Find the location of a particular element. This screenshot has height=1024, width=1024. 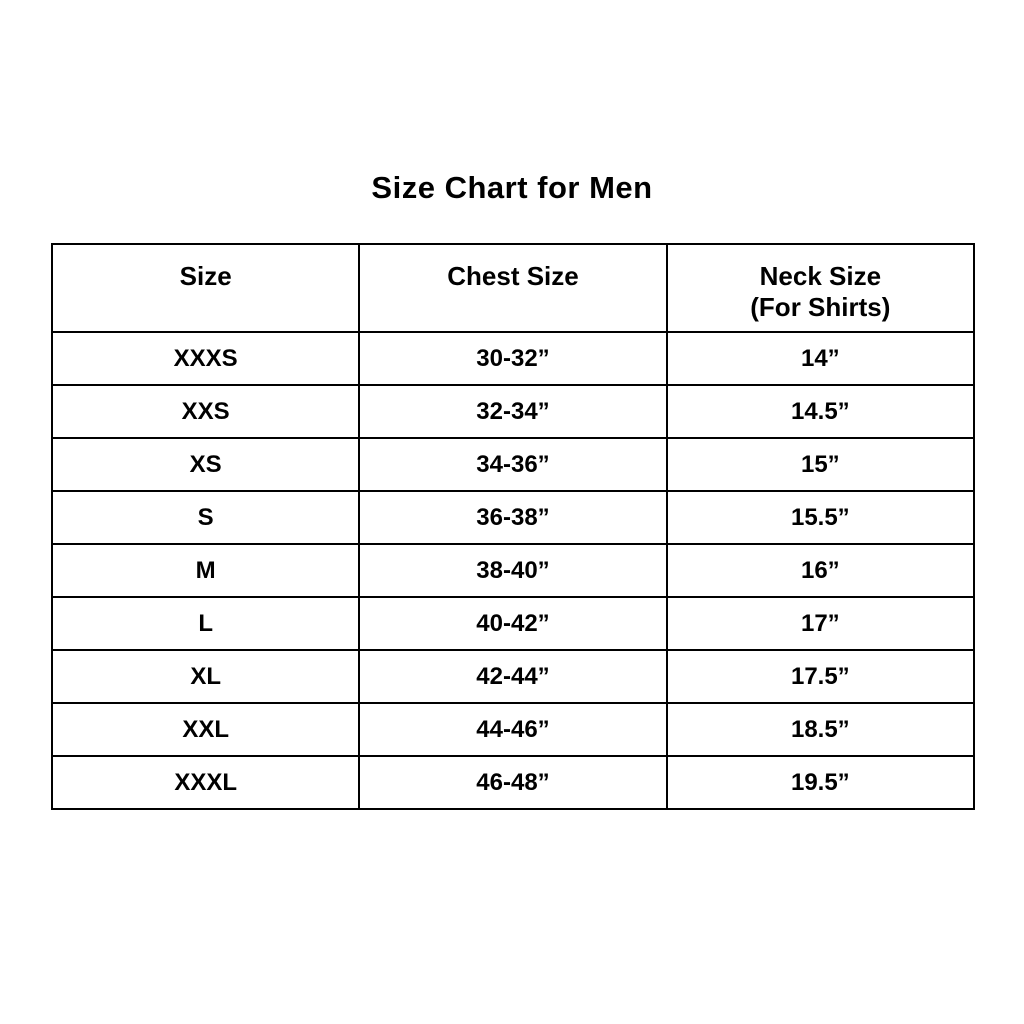

chest-size-cell: 30-32” is located at coordinates (513, 358).